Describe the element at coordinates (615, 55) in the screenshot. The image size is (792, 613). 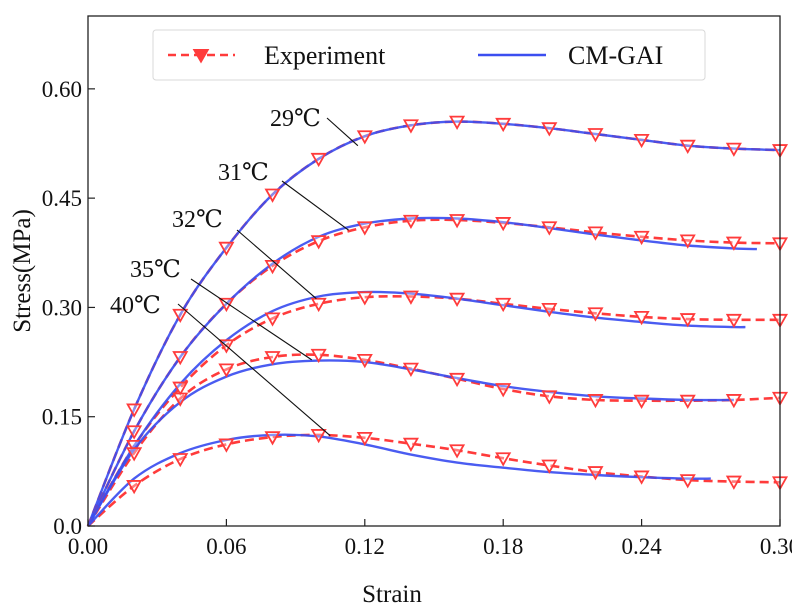
I see `legend-model-label: CM-GAI` at that location.